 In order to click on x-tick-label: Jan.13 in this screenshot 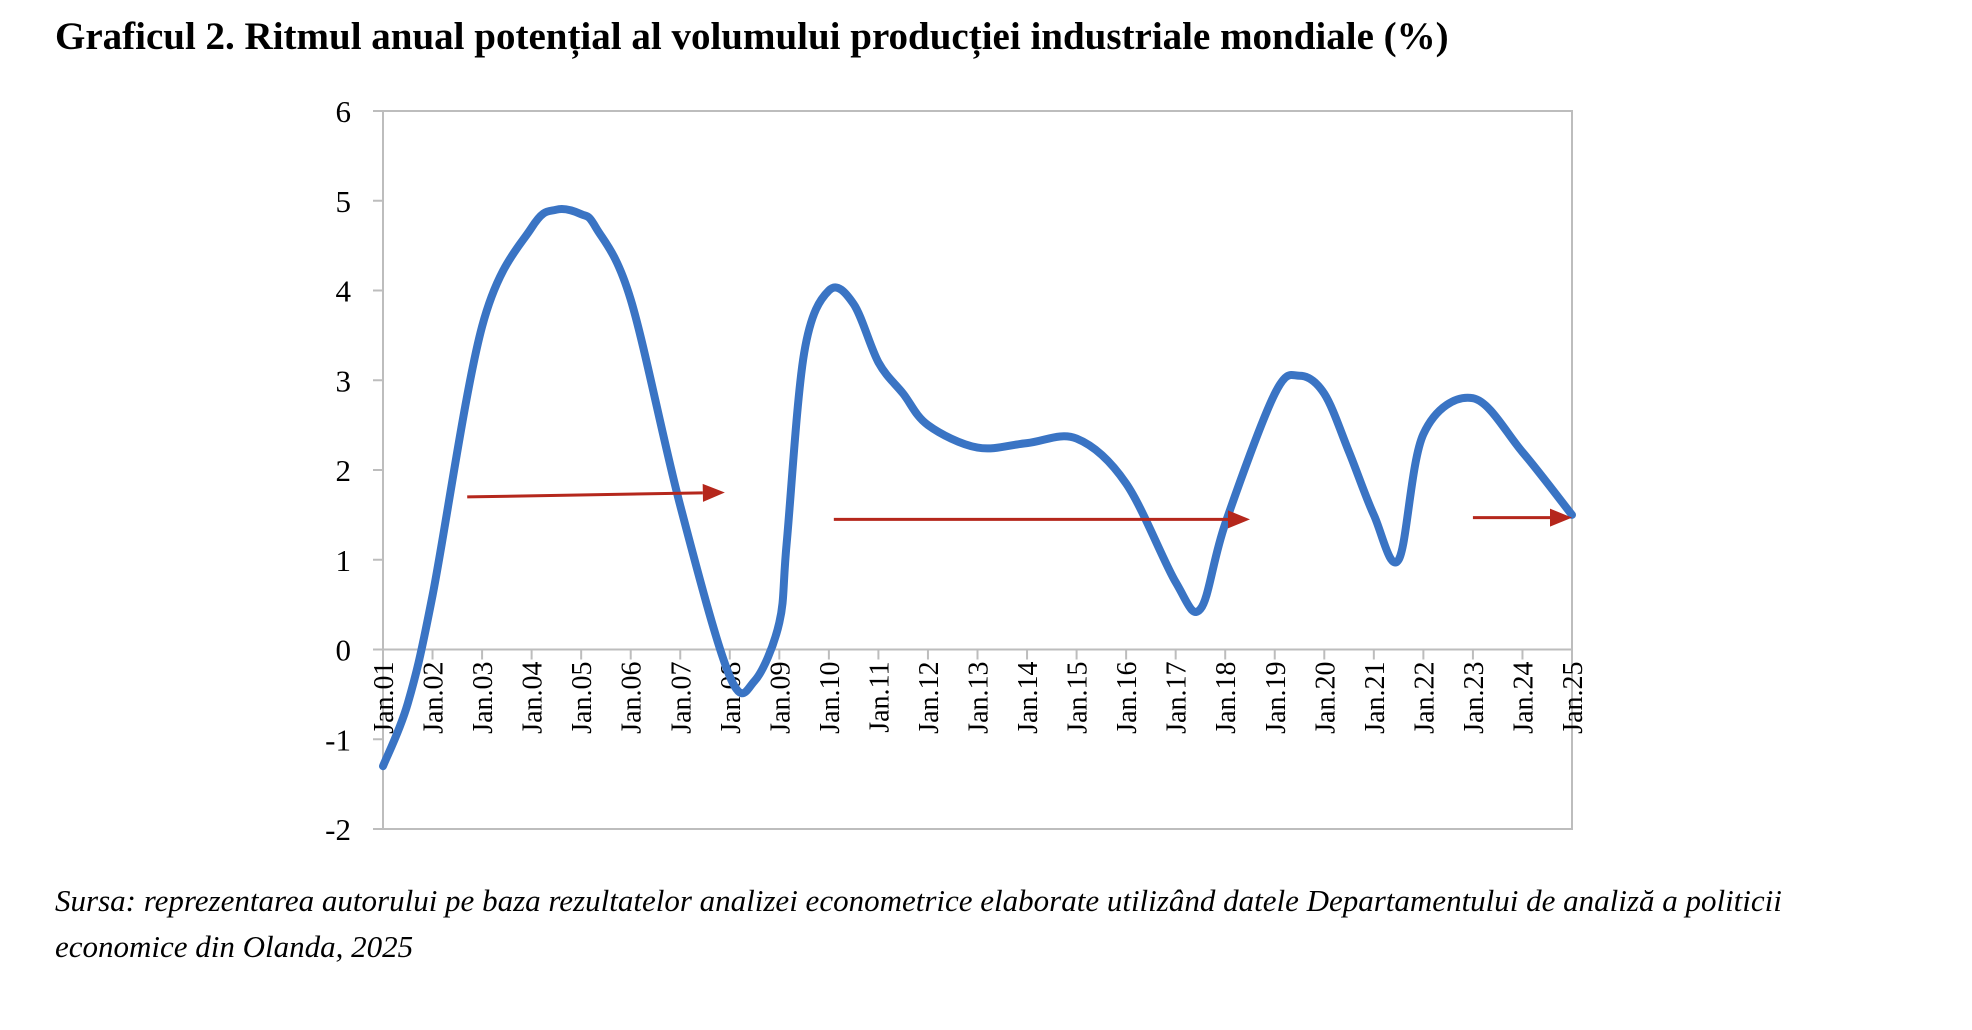, I will do `click(979, 698)`.